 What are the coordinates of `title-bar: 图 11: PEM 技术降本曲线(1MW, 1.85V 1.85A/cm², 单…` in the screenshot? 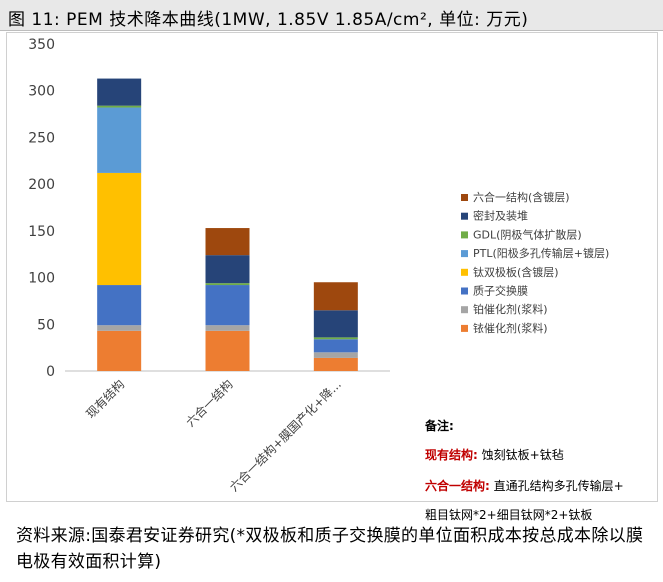 It's located at (331, 15).